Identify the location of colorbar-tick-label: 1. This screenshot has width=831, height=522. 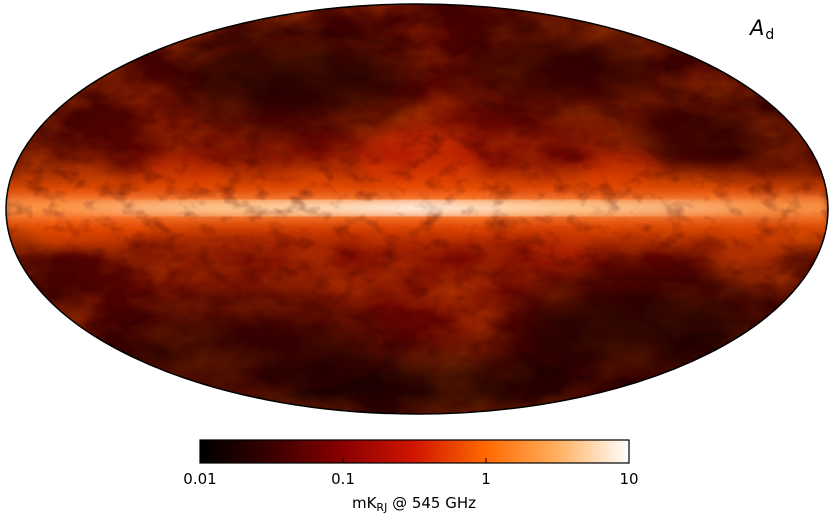
(486, 479).